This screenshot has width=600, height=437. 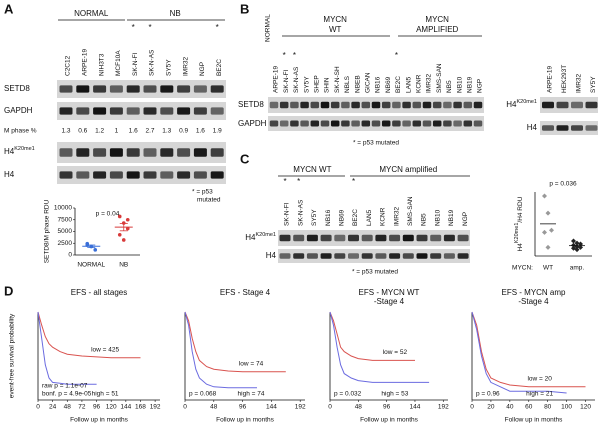 What do you see at coordinates (12, 355) in the screenshot?
I see `y-axis-label: event-free survival probability` at bounding box center [12, 355].